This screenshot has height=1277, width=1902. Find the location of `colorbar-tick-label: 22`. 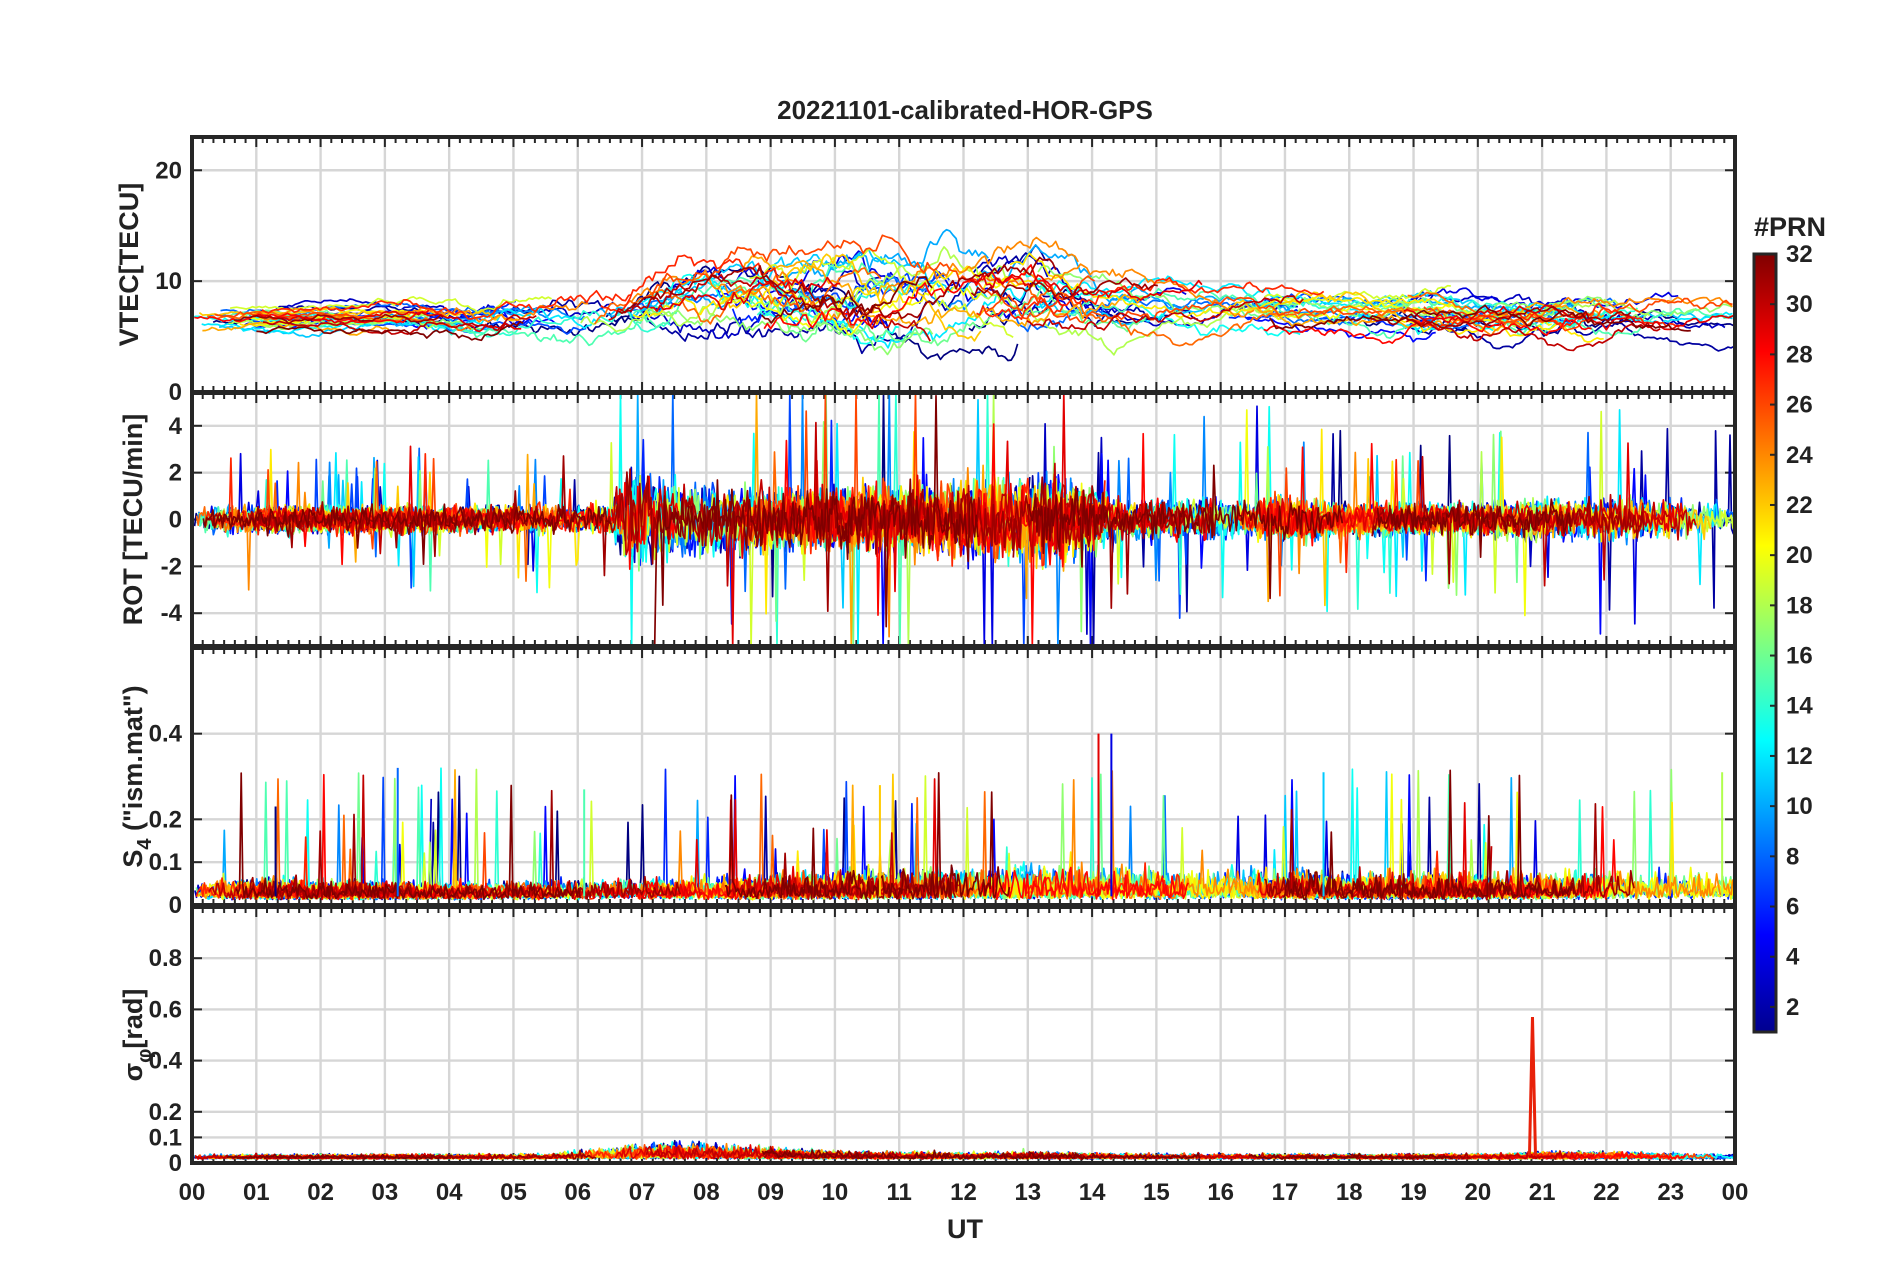

colorbar-tick-label: 22 is located at coordinates (1799, 505).